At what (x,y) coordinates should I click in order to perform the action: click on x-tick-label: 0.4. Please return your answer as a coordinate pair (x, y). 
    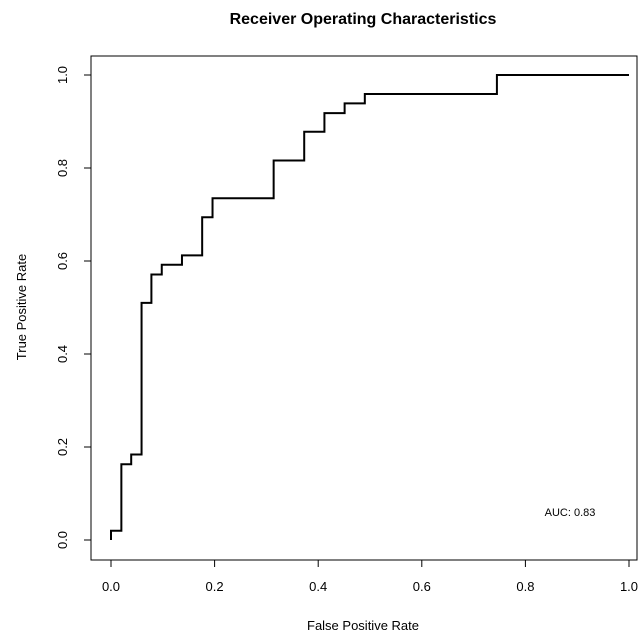
    Looking at the image, I should click on (318, 586).